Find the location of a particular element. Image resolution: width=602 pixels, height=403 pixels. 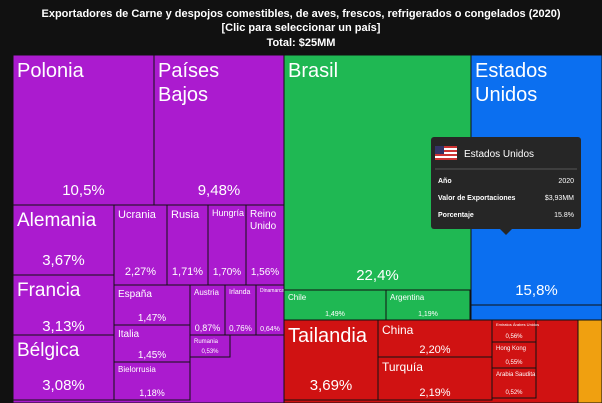

cell-name: Bielorrusia is located at coordinates (137, 369).